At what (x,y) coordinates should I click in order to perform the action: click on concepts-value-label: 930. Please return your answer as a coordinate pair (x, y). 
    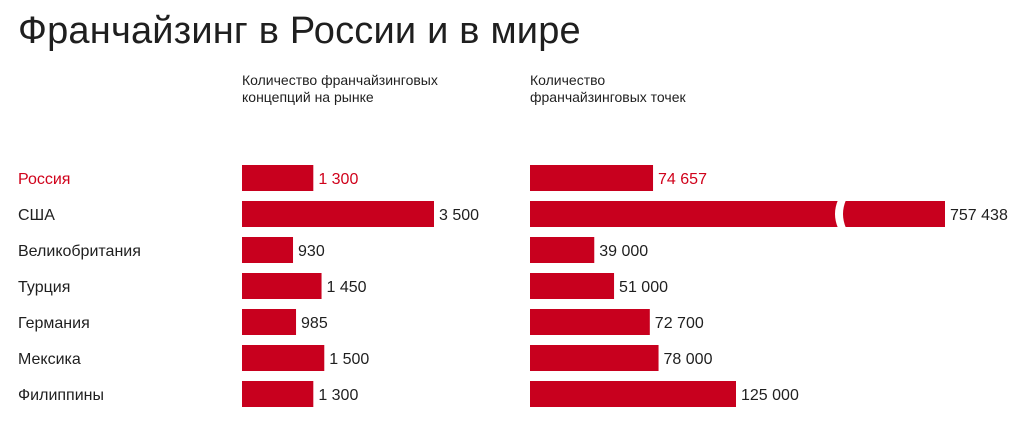
    Looking at the image, I should click on (311, 251).